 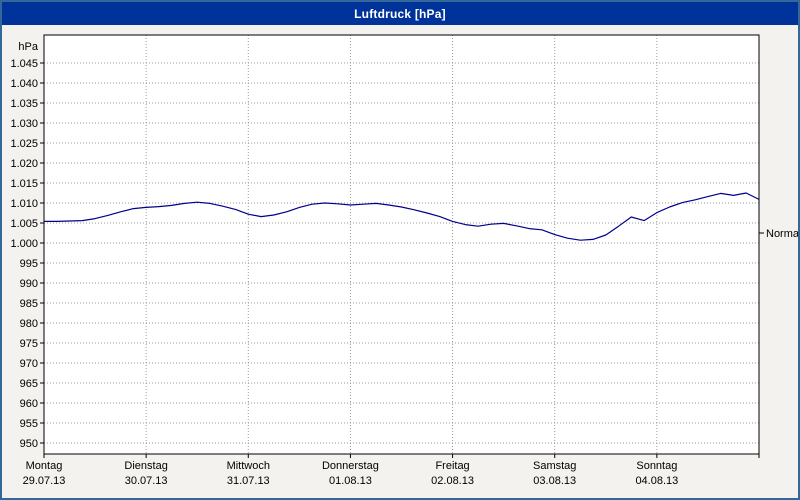 I want to click on y-tick-label: 975, so click(x=29, y=344).